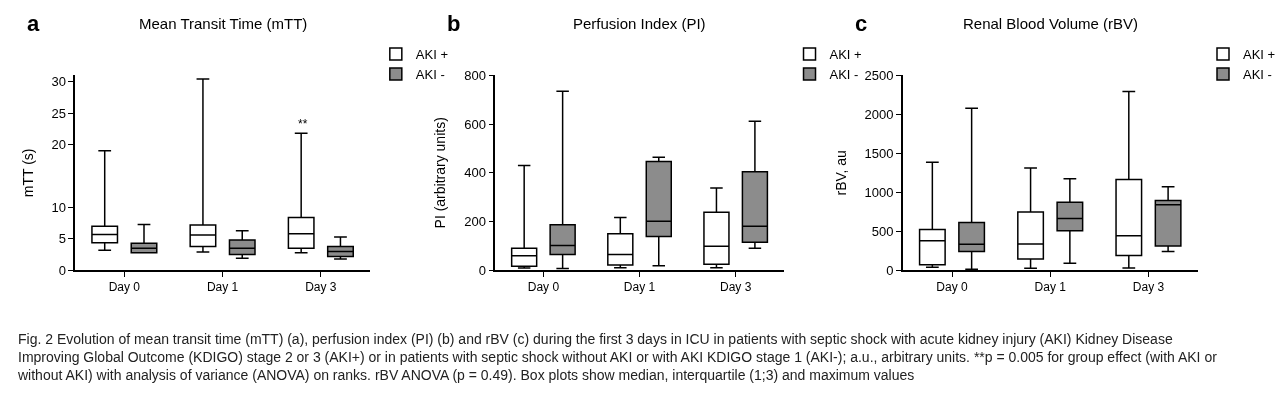  What do you see at coordinates (639, 23) in the screenshot?
I see `chart-title: Perfusion Index (PI)` at bounding box center [639, 23].